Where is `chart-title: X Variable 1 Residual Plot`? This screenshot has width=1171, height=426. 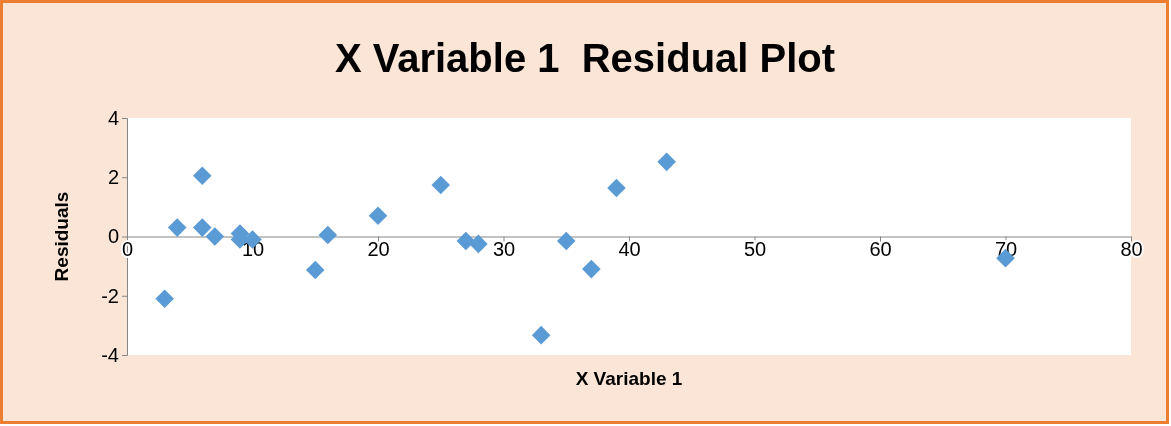
chart-title: X Variable 1 Residual Plot is located at coordinates (585, 58).